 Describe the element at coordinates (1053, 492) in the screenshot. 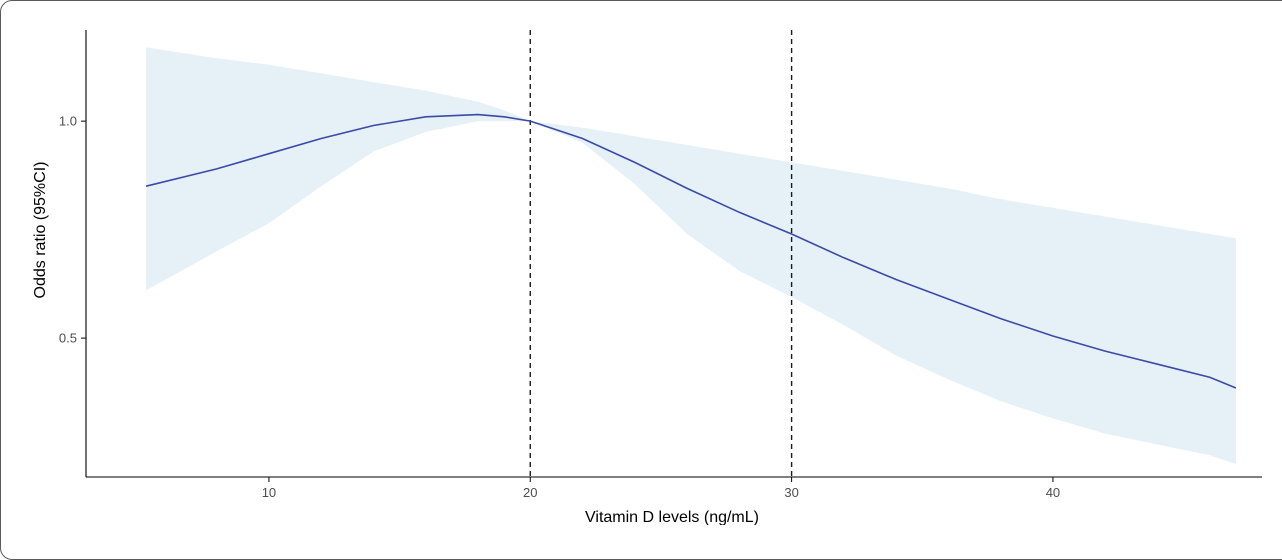

I see `x-tick-label-40: 40` at that location.